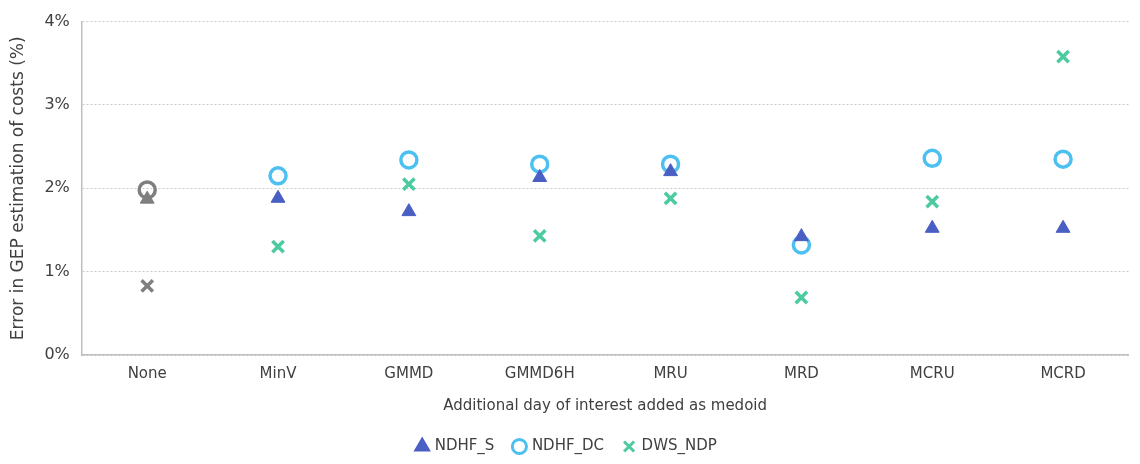  Describe the element at coordinates (278, 372) in the screenshot. I see `x-tick-label: MinV` at that location.